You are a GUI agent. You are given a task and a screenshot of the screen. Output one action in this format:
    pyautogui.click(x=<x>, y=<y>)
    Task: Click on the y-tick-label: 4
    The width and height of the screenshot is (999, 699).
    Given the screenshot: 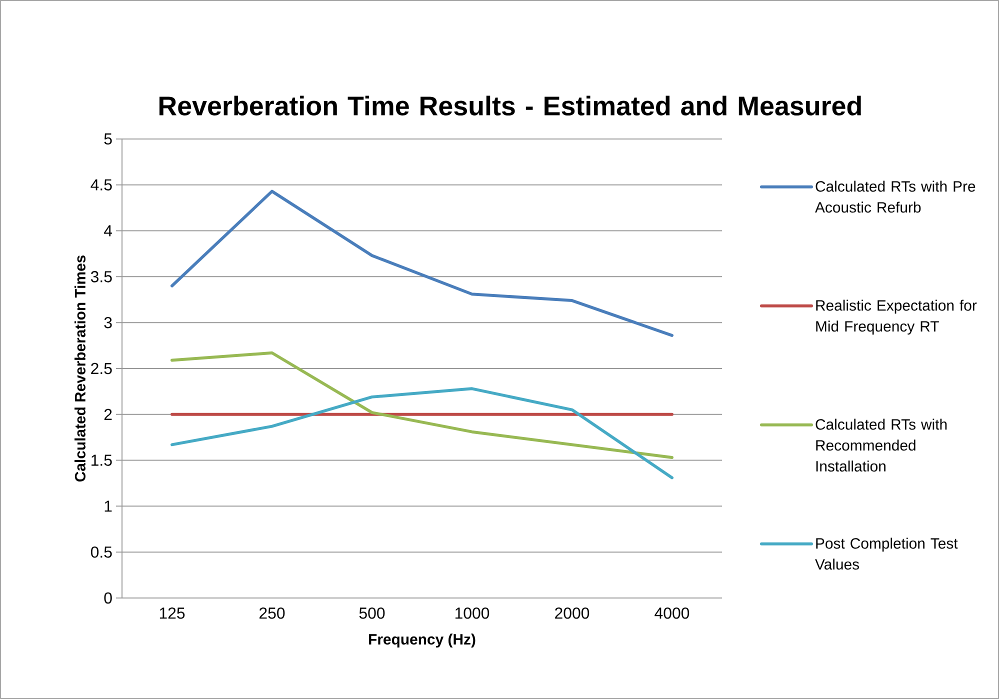 What is the action you would take?
    pyautogui.click(x=108, y=230)
    